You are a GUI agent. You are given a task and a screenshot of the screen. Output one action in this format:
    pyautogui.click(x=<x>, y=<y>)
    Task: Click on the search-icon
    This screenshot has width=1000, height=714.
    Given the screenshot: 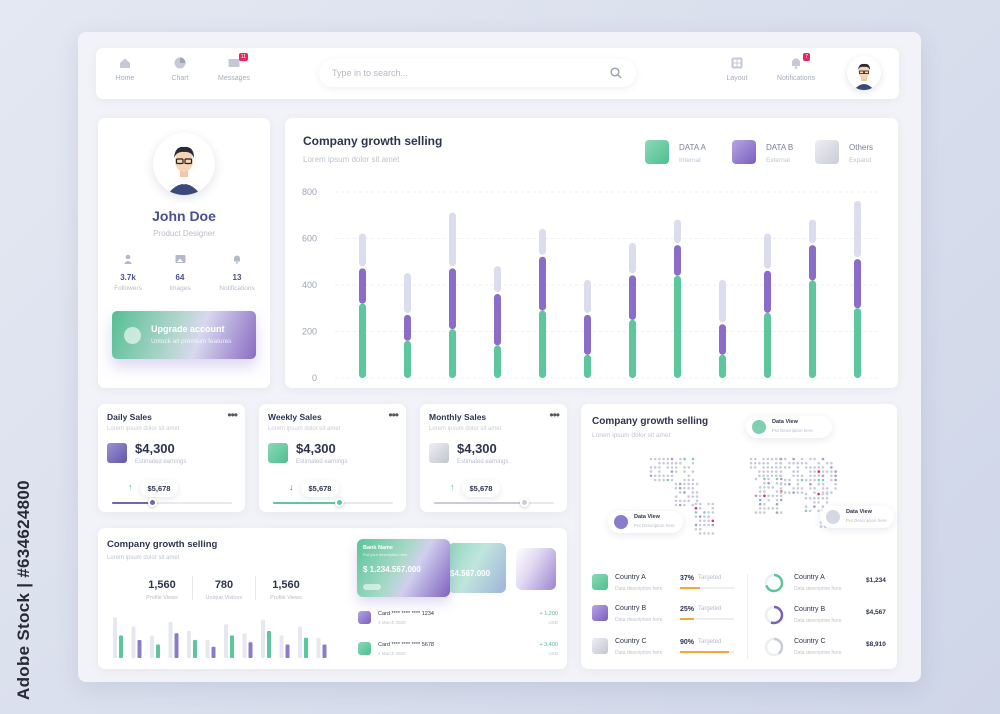 What is the action you would take?
    pyautogui.click(x=616, y=73)
    